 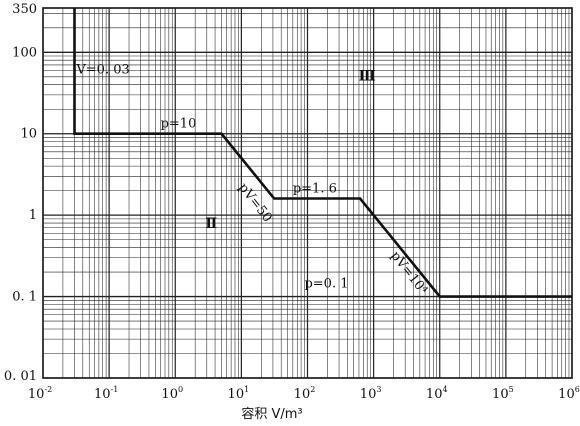 I want to click on x-tick-exponent: -1, so click(x=115, y=389).